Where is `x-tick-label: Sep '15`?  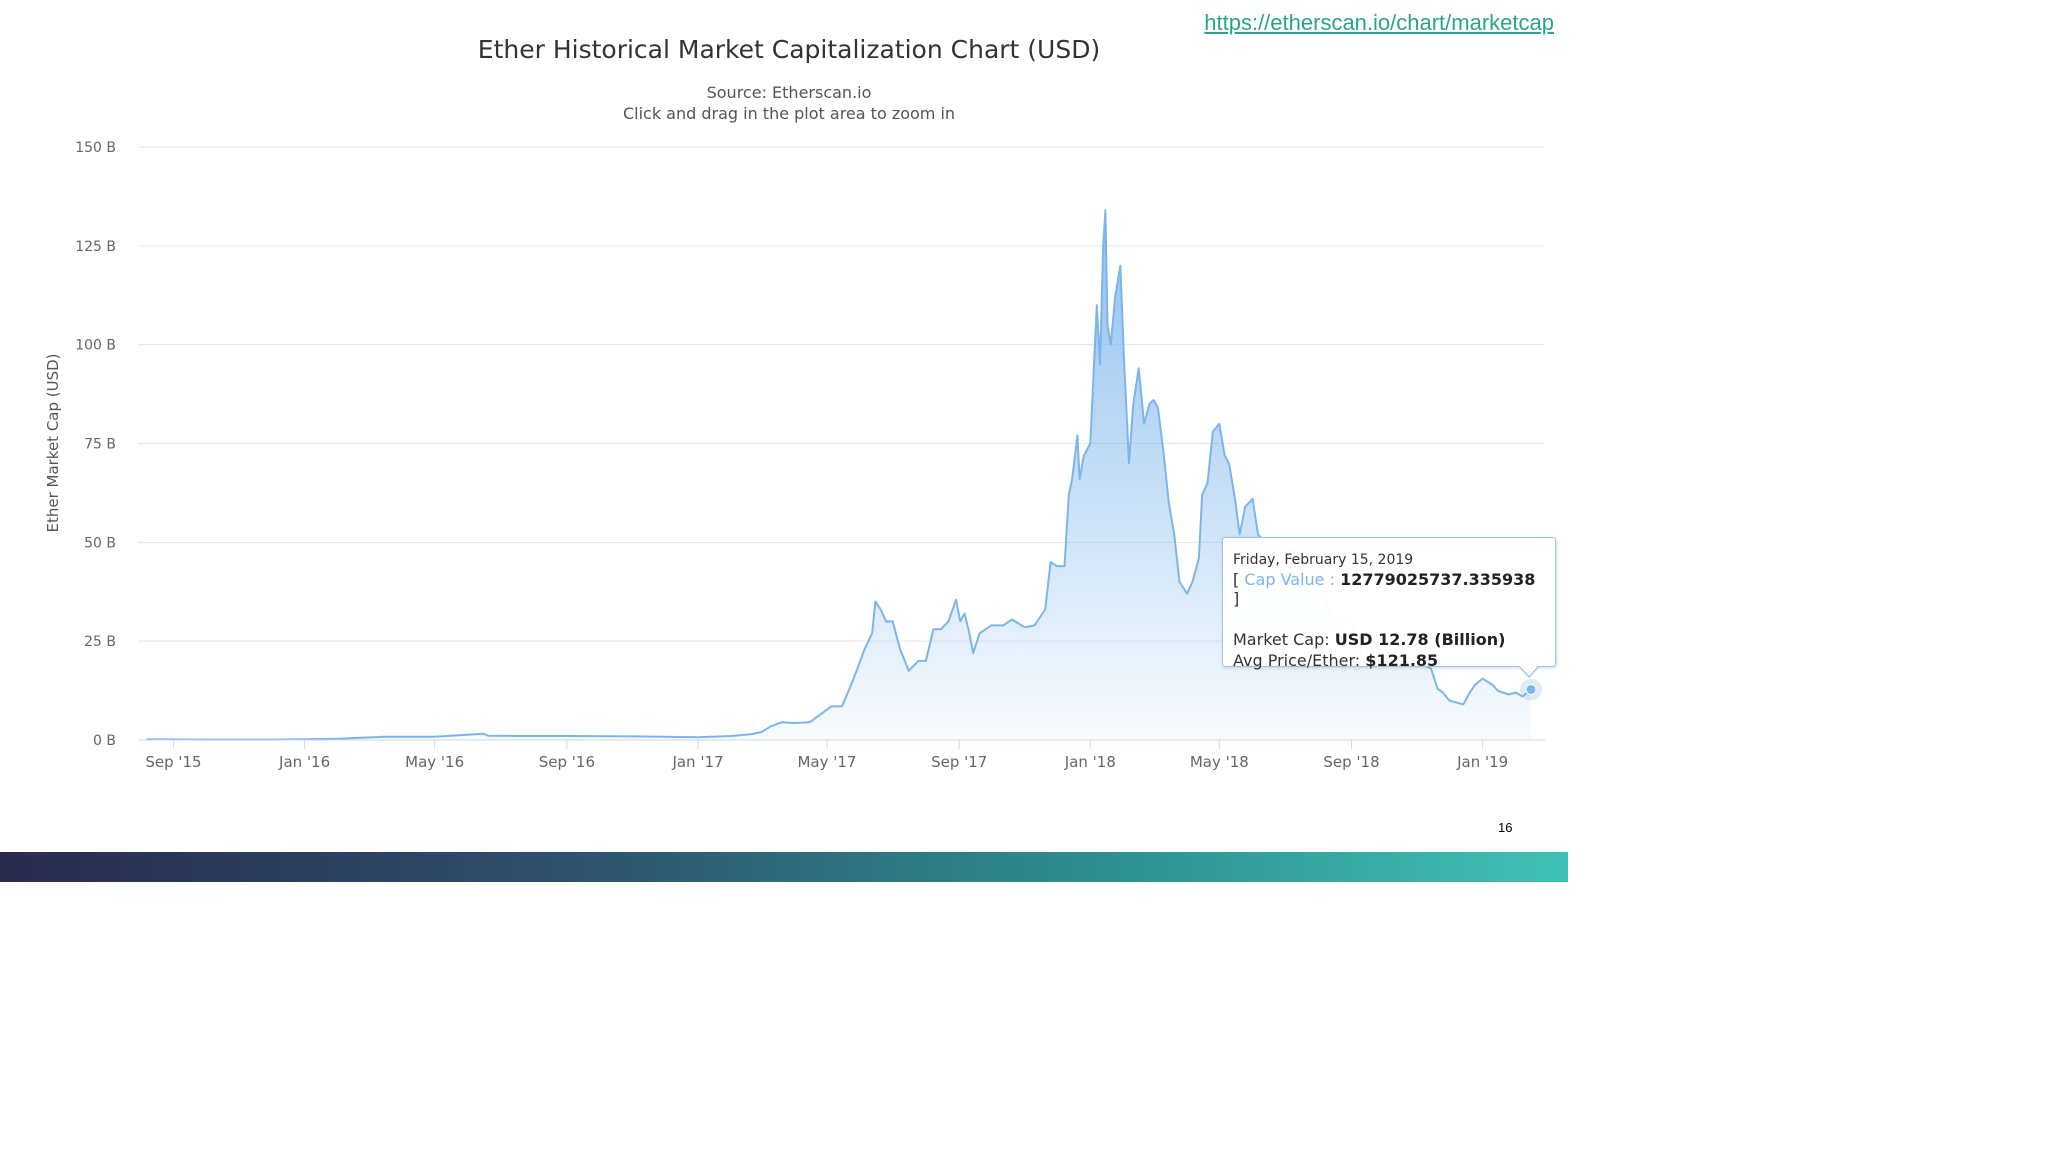 x-tick-label: Sep '15 is located at coordinates (173, 762).